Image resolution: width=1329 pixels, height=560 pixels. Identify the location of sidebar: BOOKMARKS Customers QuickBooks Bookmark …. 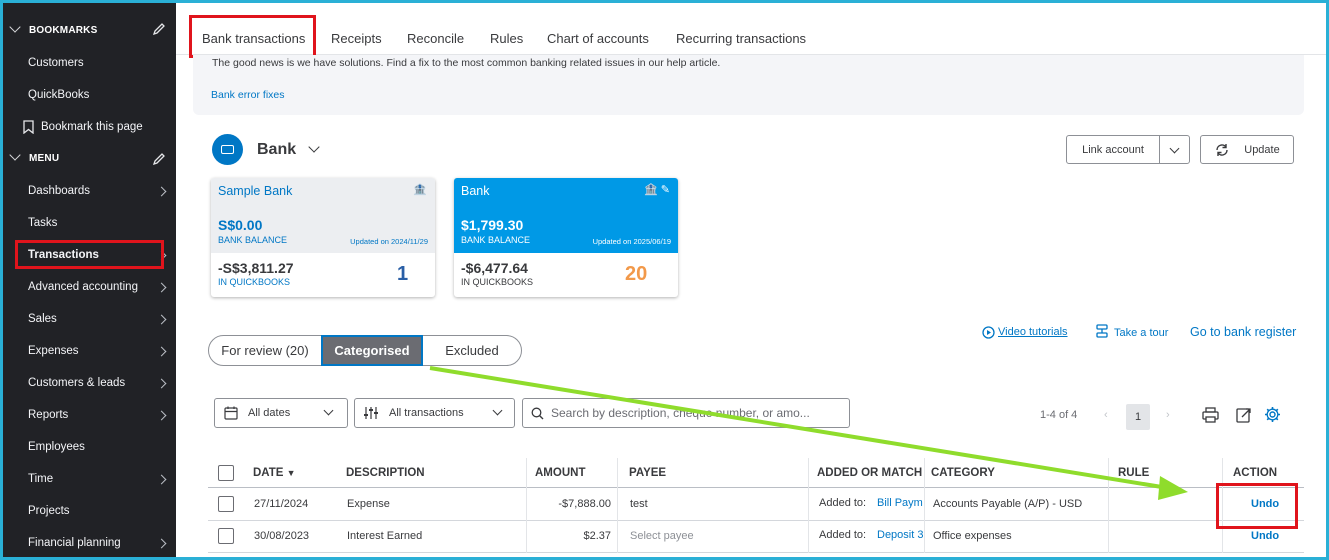
(89, 280).